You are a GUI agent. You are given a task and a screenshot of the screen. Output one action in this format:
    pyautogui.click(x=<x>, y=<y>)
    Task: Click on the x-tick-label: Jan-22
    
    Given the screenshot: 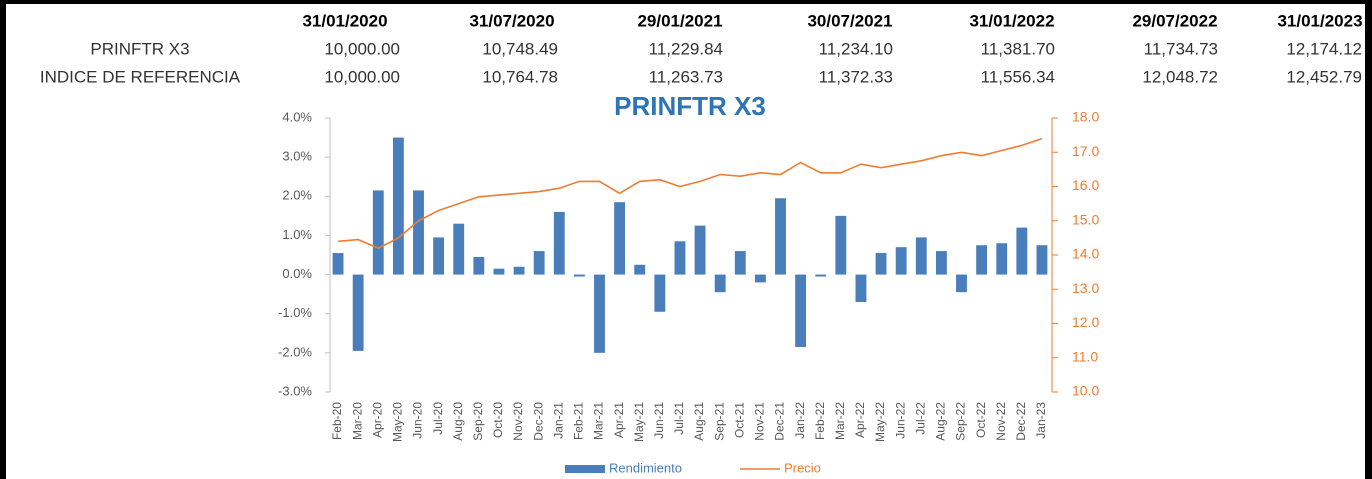 What is the action you would take?
    pyautogui.click(x=800, y=420)
    